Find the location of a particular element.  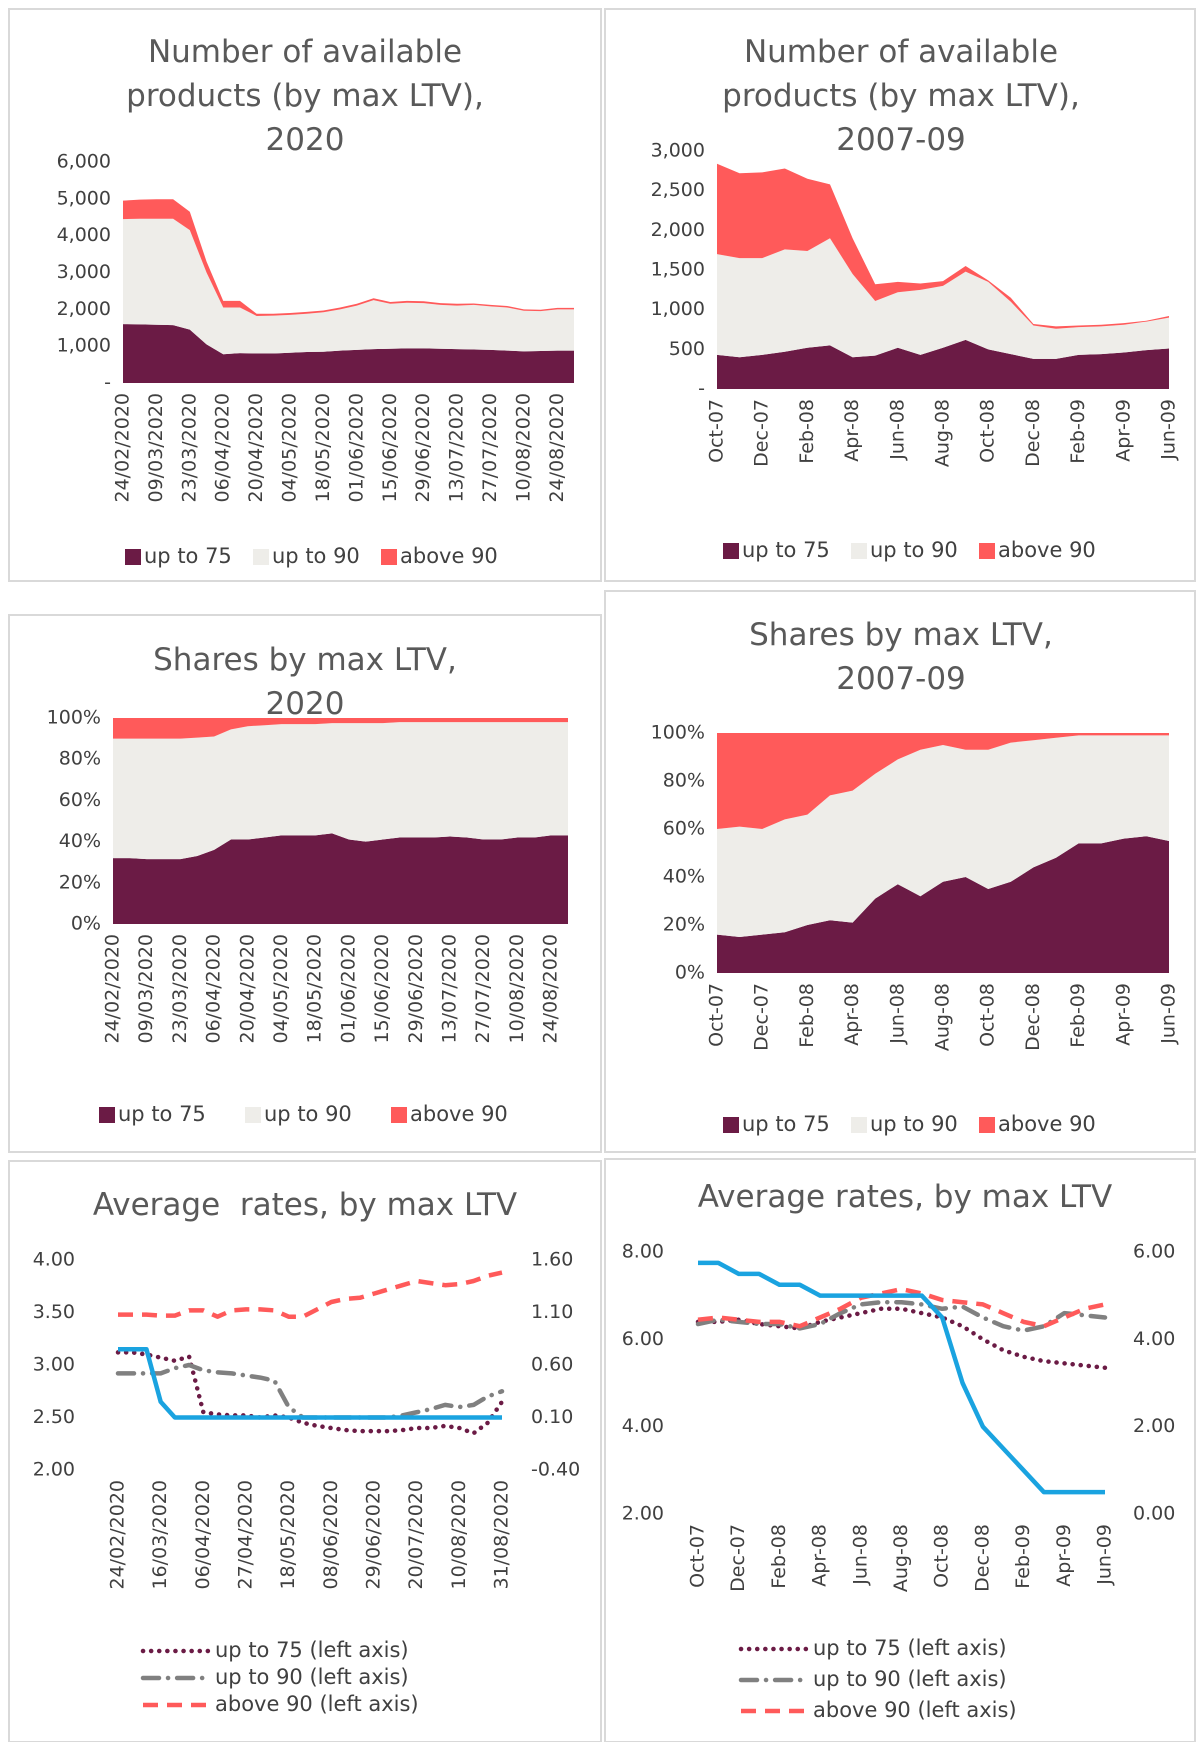

x-tick-label: 20/07/2020 is located at coordinates (416, 1535).